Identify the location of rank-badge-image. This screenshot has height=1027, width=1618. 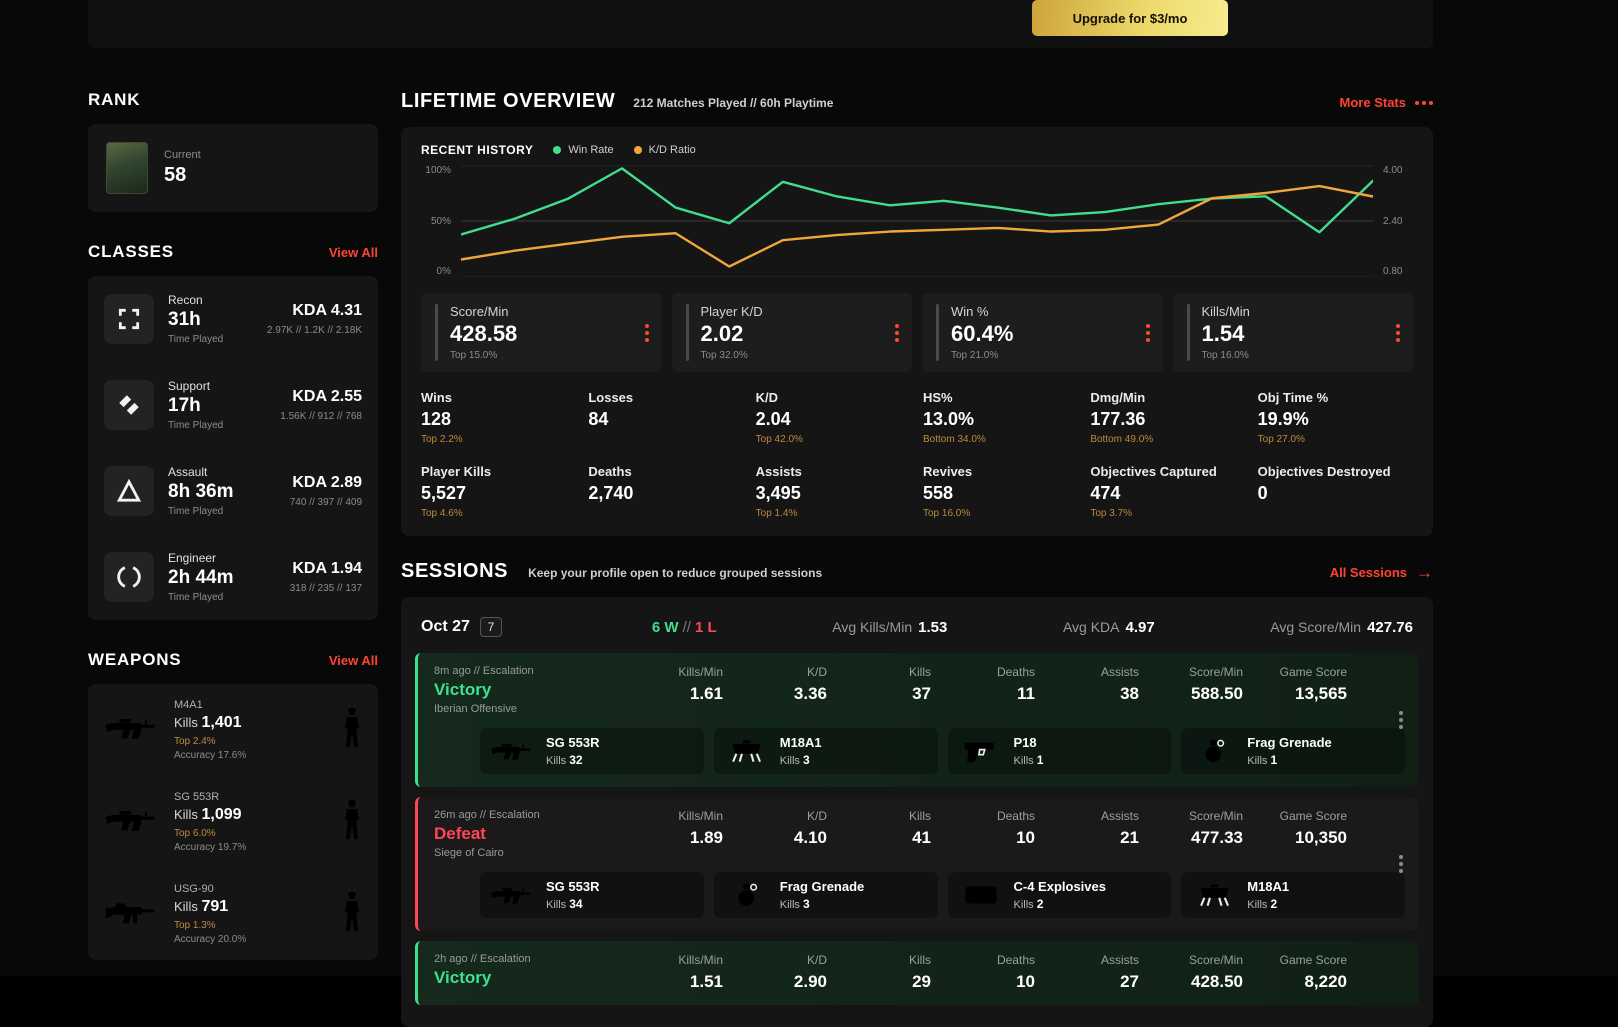
(127, 168).